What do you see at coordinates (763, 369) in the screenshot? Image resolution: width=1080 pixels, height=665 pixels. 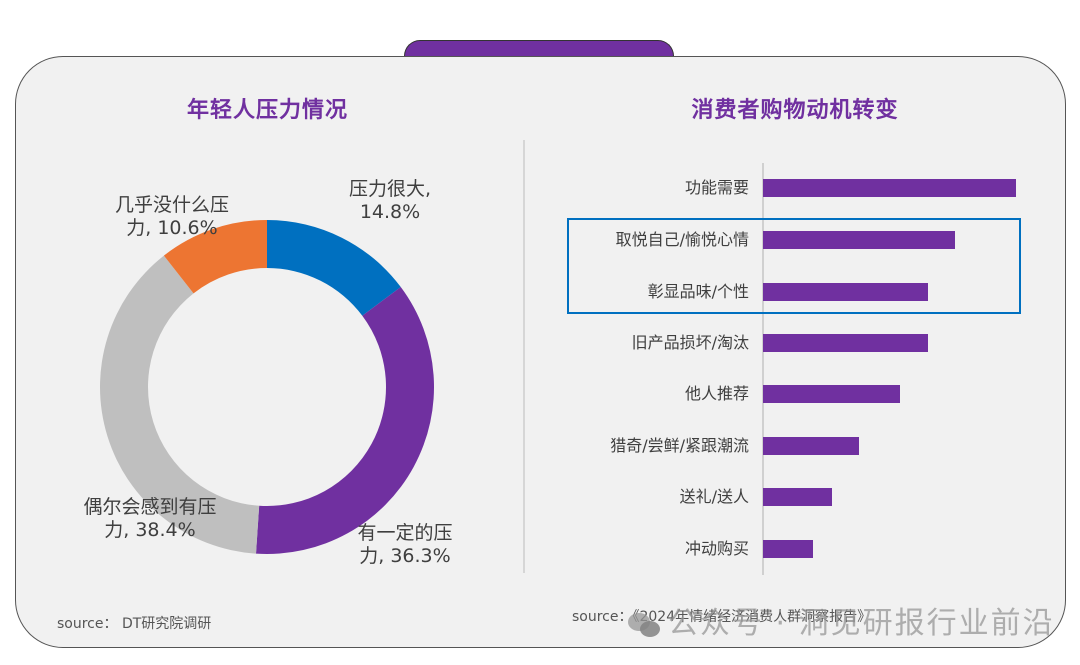 I see `bar-chart-axis` at bounding box center [763, 369].